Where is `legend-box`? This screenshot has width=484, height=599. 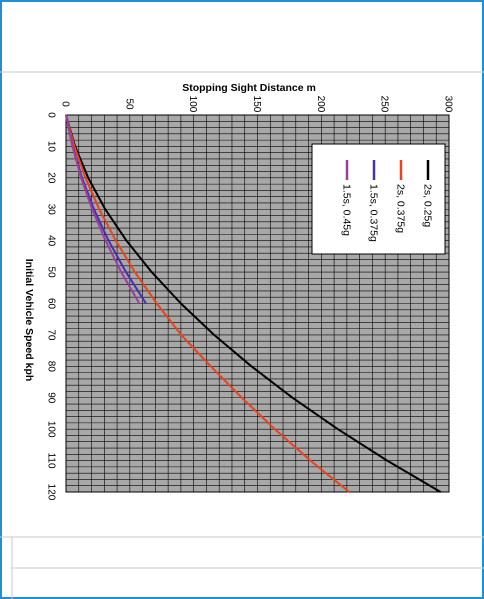
legend-box is located at coordinates (378, 199).